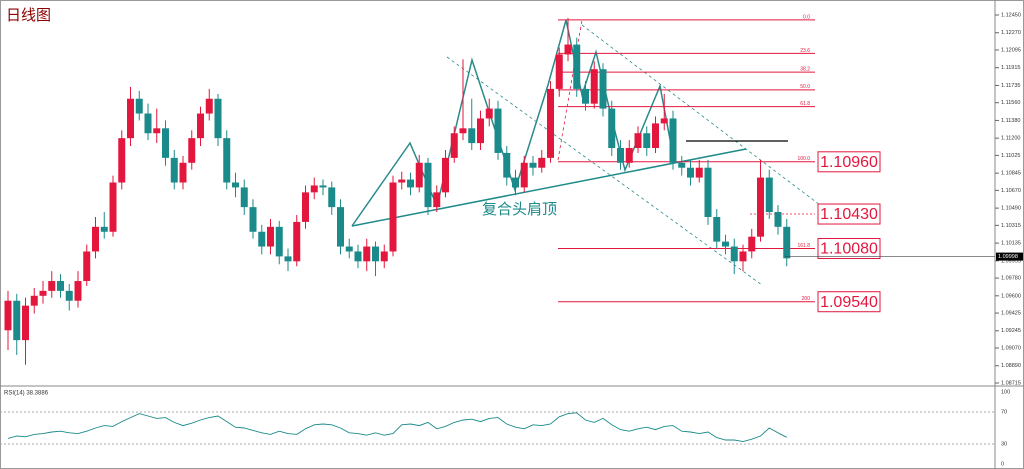 The width and height of the screenshot is (1024, 469). What do you see at coordinates (1011, 50) in the screenshot?
I see `y-tick-label: 1.12095` at bounding box center [1011, 50].